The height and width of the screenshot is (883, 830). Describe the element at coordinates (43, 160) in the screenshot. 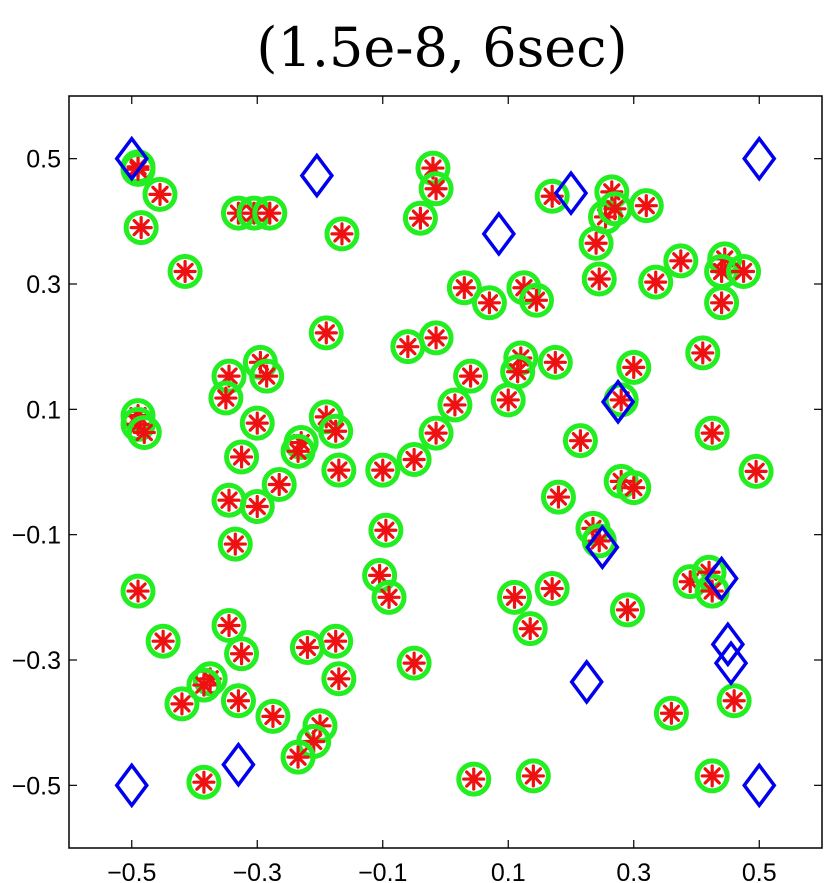

I see `y-tick-label: 0.5` at that location.